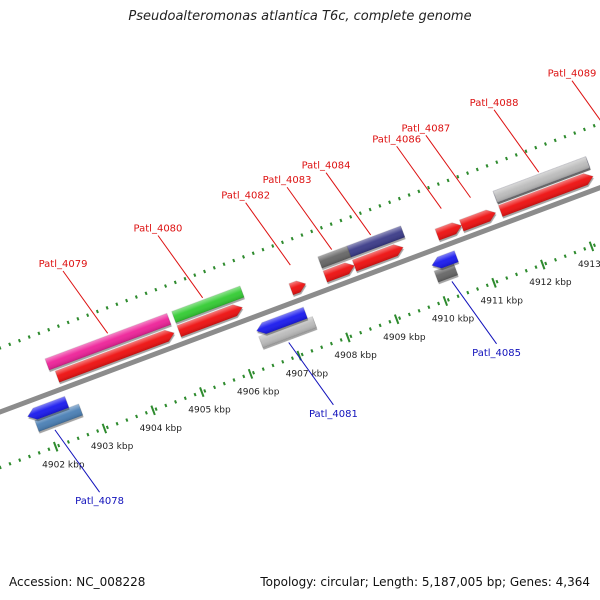 This screenshot has height=600, width=600. What do you see at coordinates (502, 301) in the screenshot?
I see `kbp-label: 4911 kbp` at bounding box center [502, 301].